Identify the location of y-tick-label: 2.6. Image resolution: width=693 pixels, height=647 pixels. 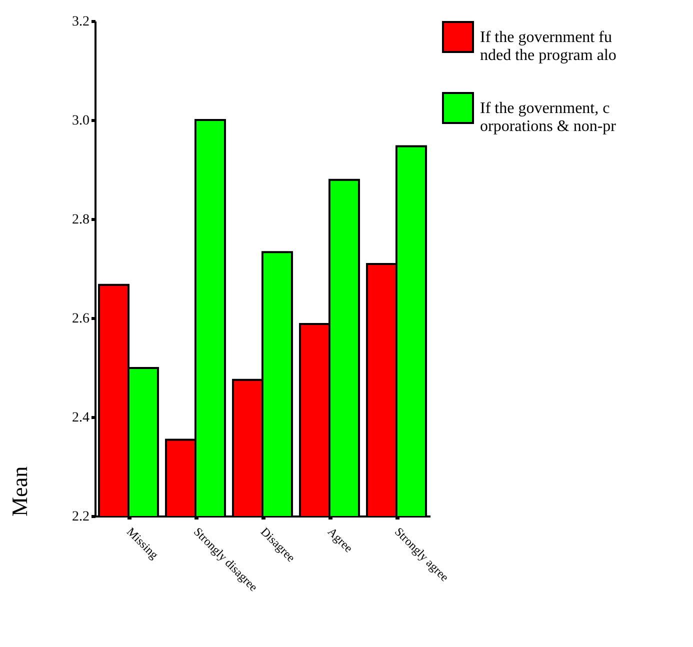
(81, 319).